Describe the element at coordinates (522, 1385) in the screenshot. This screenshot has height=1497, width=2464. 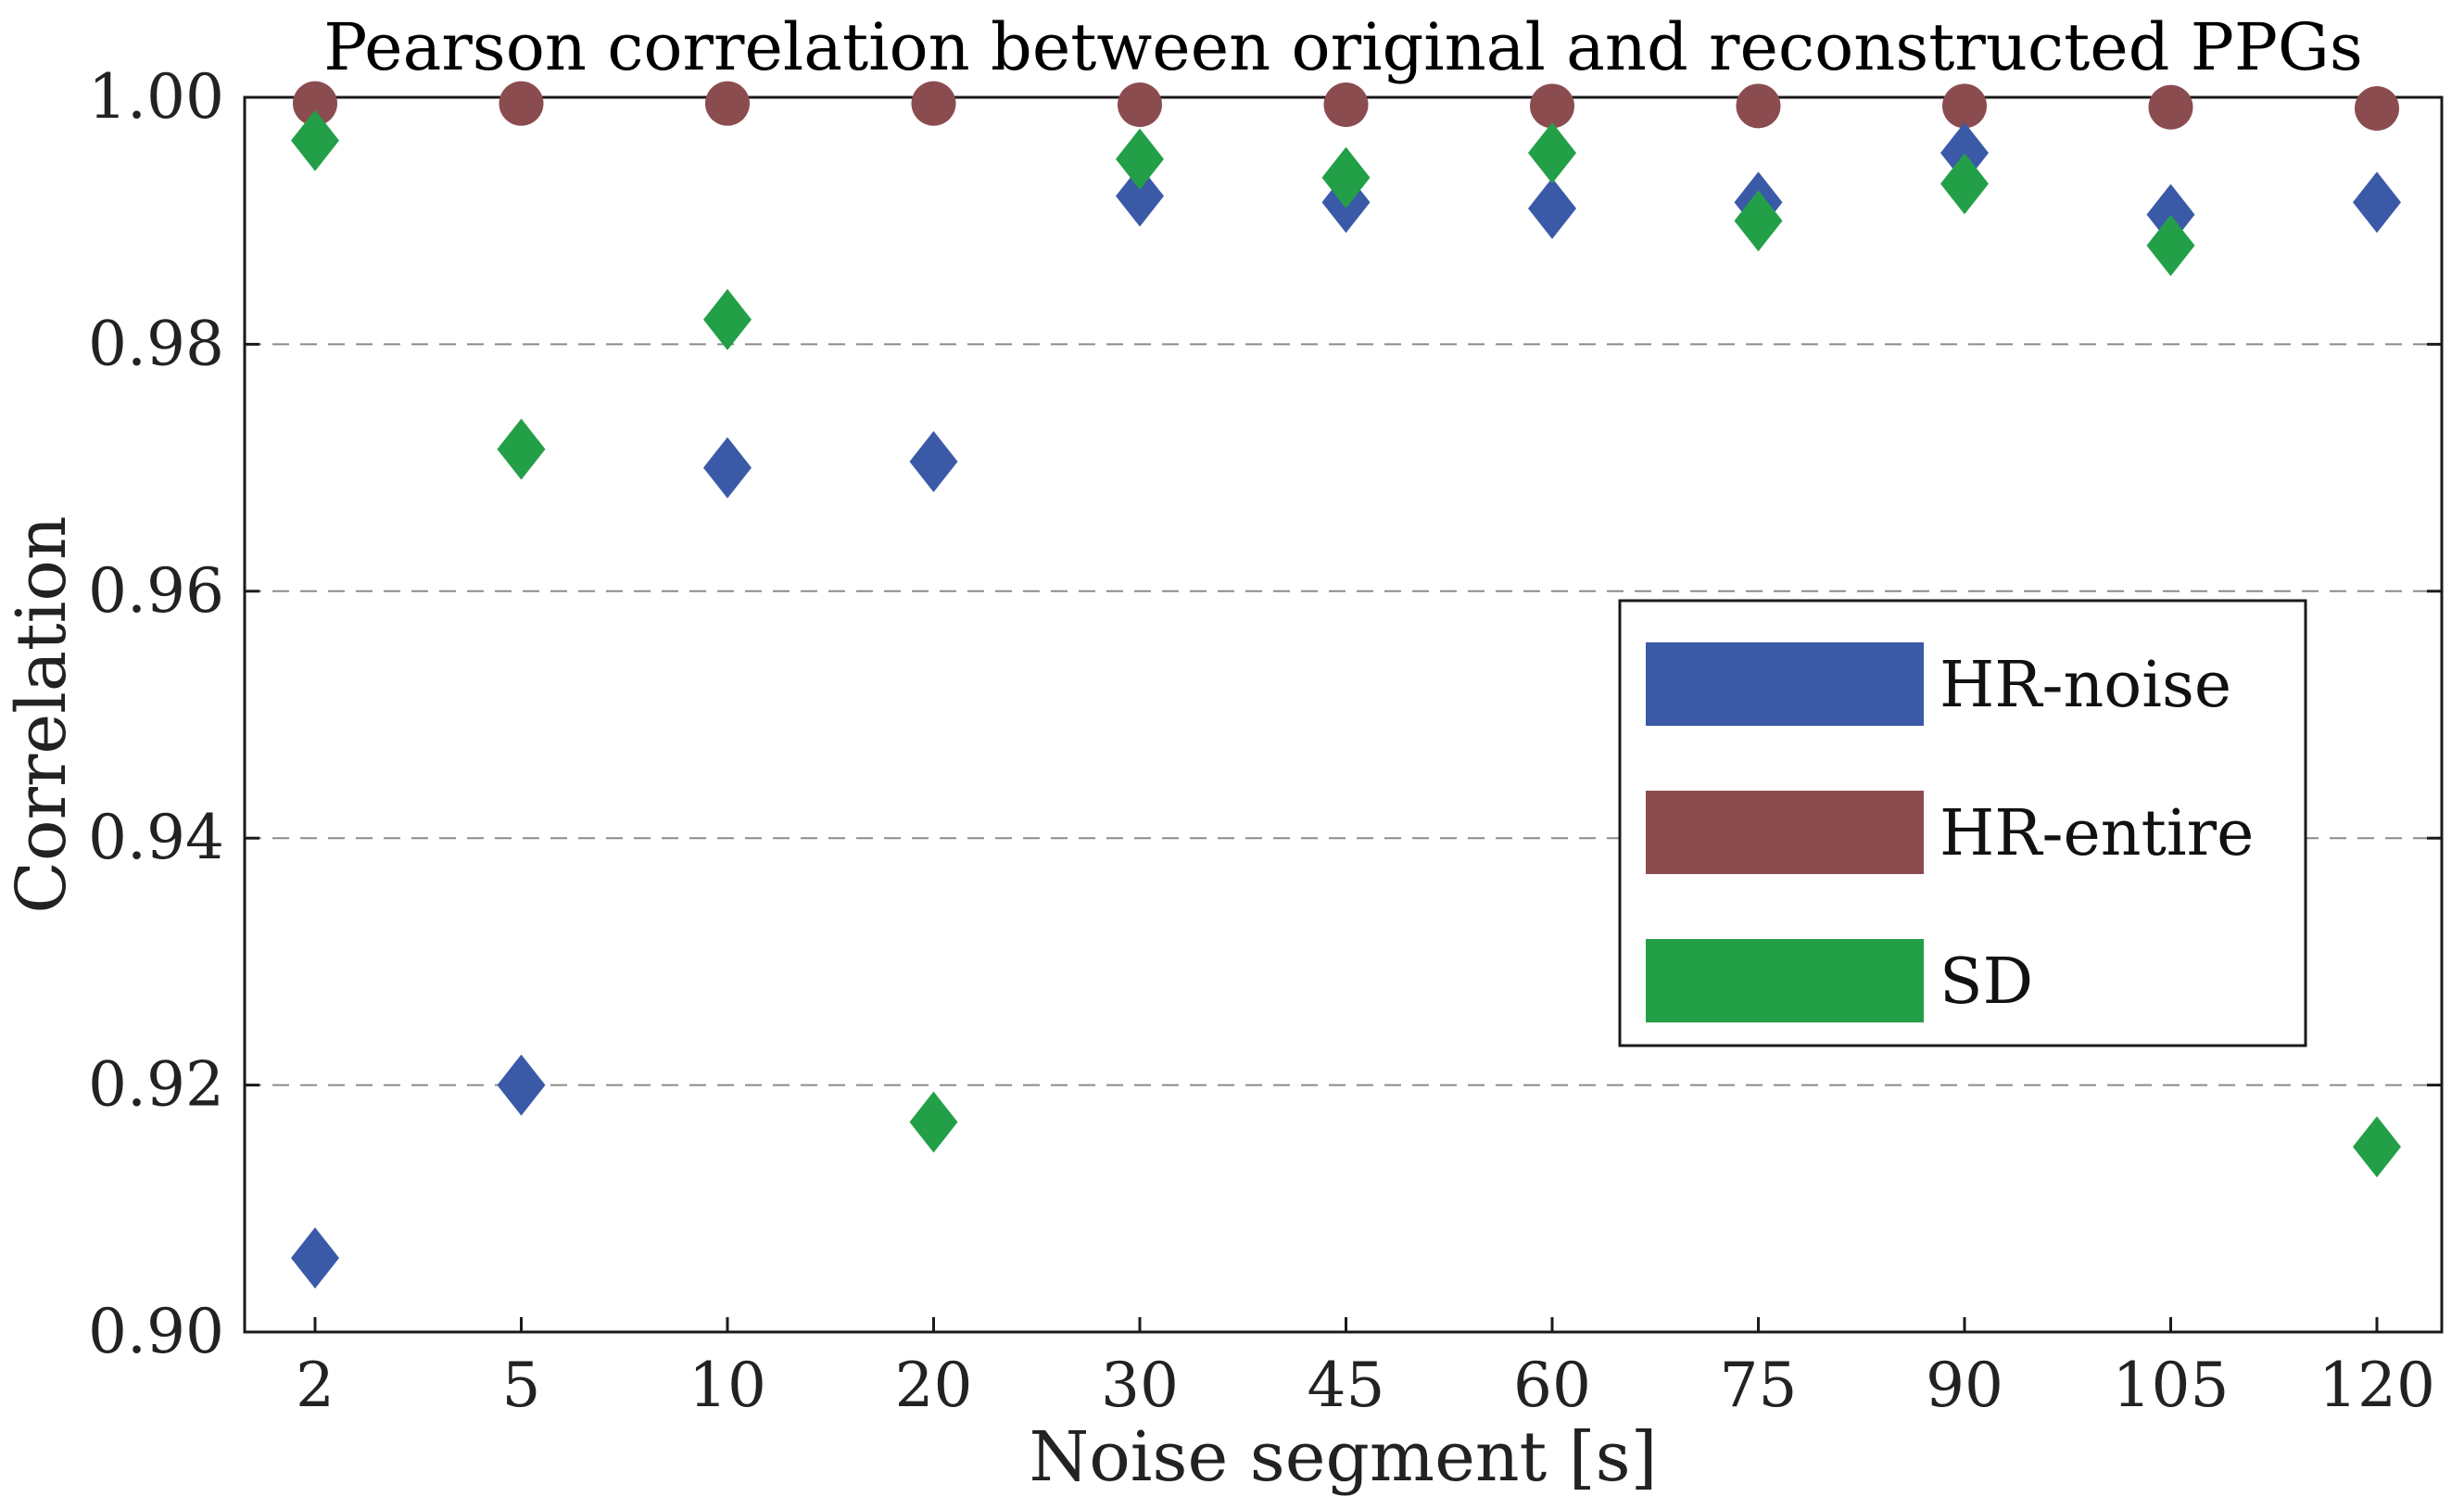
I see `x-tick-label: 5` at that location.